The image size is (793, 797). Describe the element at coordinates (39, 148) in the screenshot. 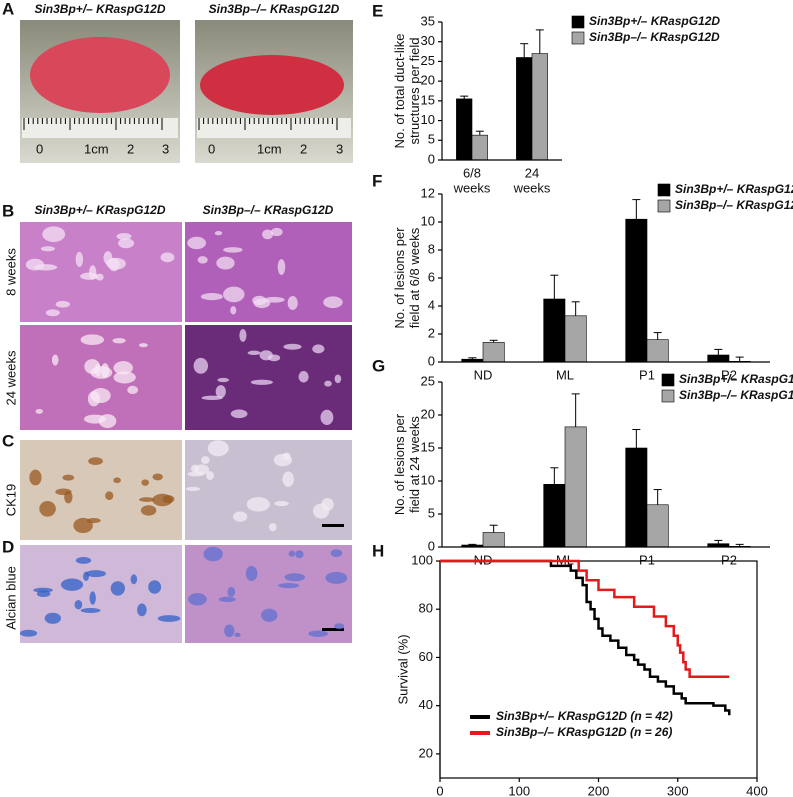

I see `ruler-label: 0` at that location.